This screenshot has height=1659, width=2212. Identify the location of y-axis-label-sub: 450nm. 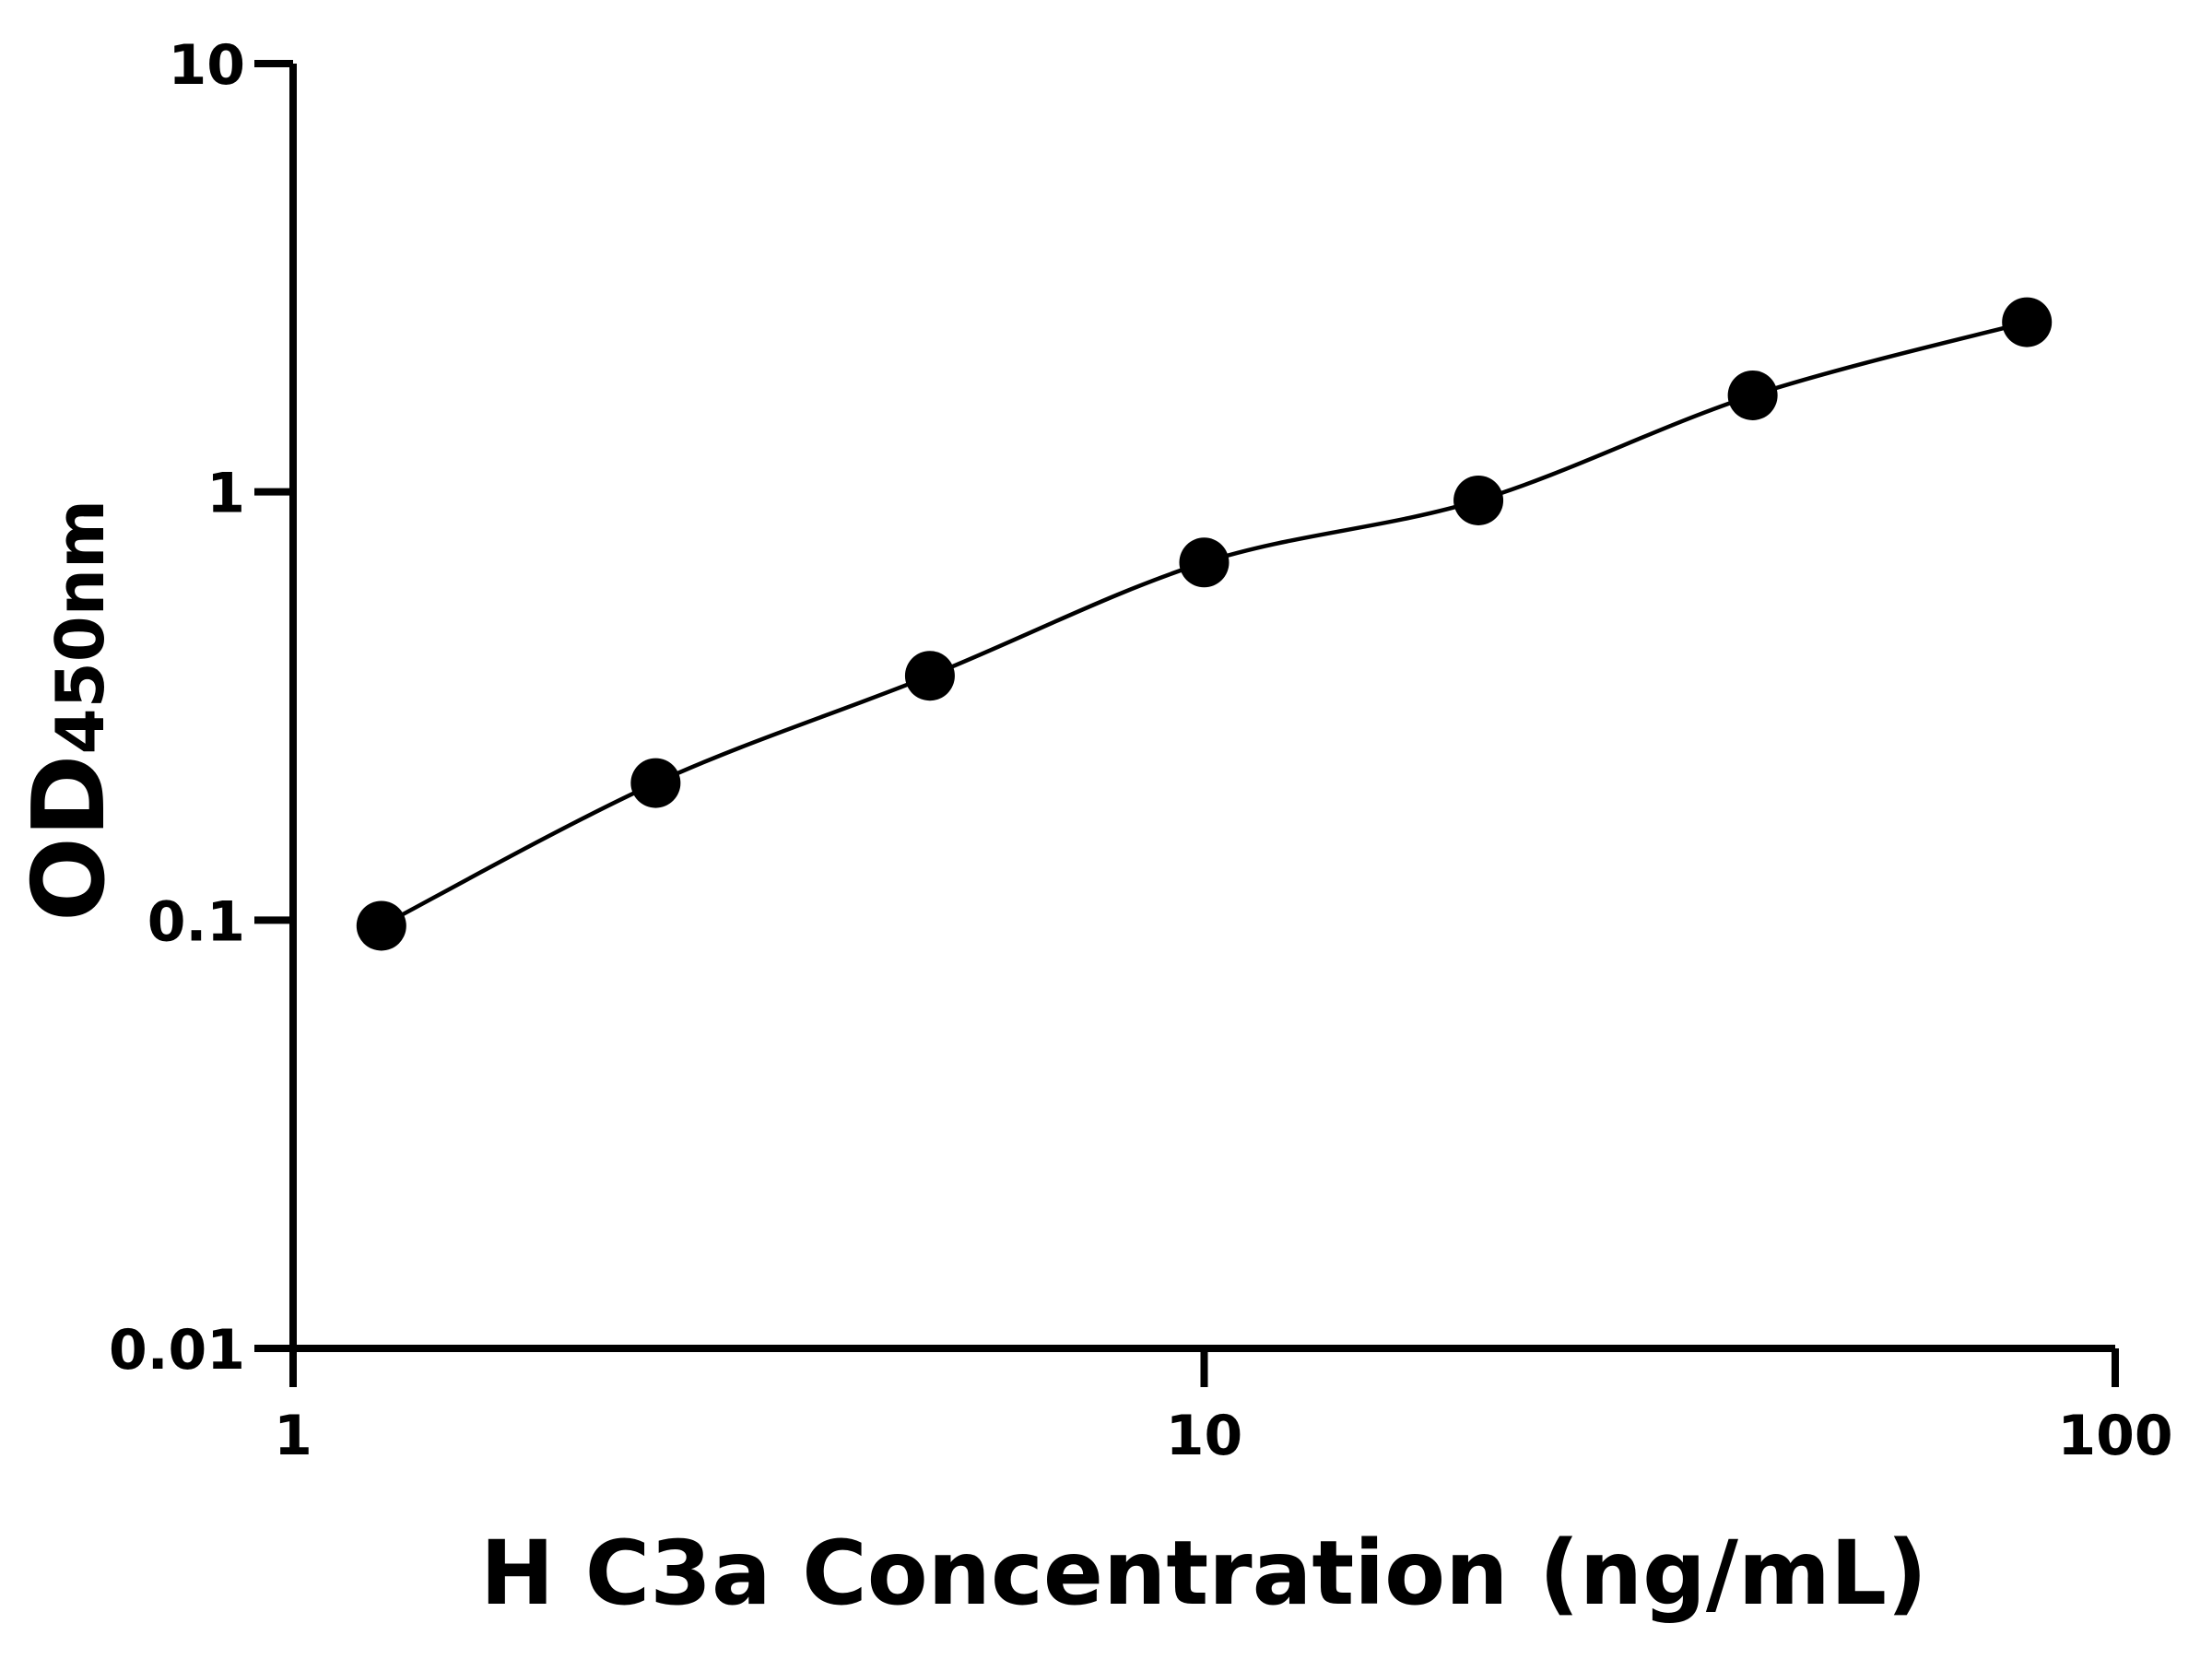
(80, 627).